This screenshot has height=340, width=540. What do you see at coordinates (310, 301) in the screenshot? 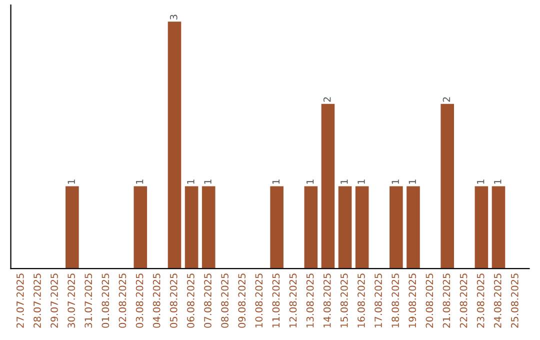
I see `x-tick-label: 13.08.2025` at bounding box center [310, 301].